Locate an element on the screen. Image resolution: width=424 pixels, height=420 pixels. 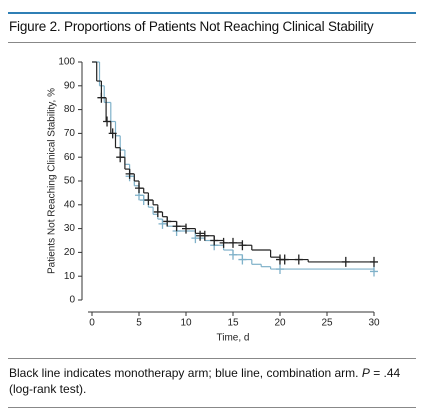
y-tick-label: 90 is located at coordinates (70, 85).